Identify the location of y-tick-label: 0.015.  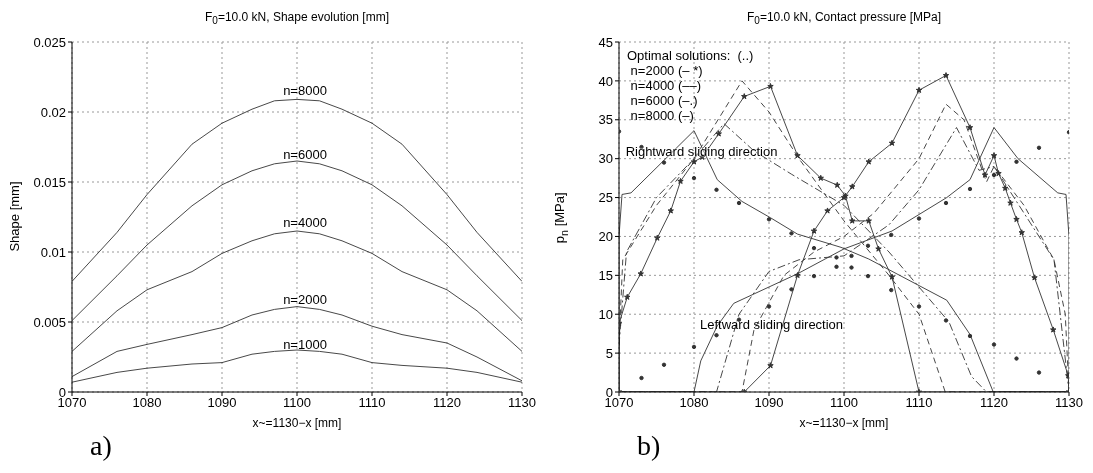
(49, 182).